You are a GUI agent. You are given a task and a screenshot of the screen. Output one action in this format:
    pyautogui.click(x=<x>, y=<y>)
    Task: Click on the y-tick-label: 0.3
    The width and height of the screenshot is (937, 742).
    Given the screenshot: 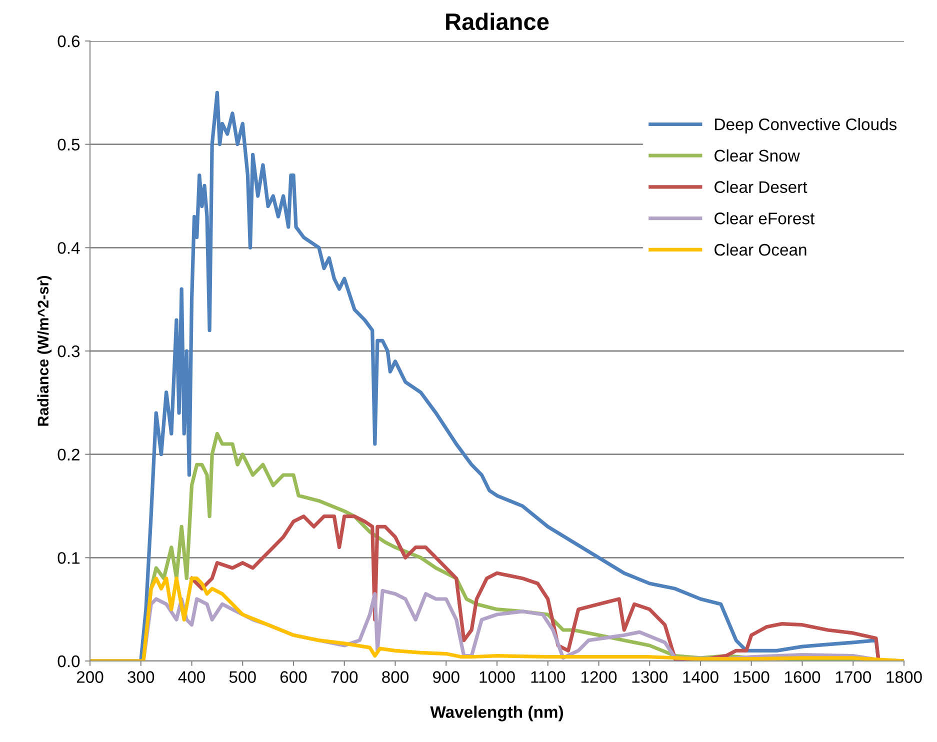 What is the action you would take?
    pyautogui.click(x=69, y=351)
    